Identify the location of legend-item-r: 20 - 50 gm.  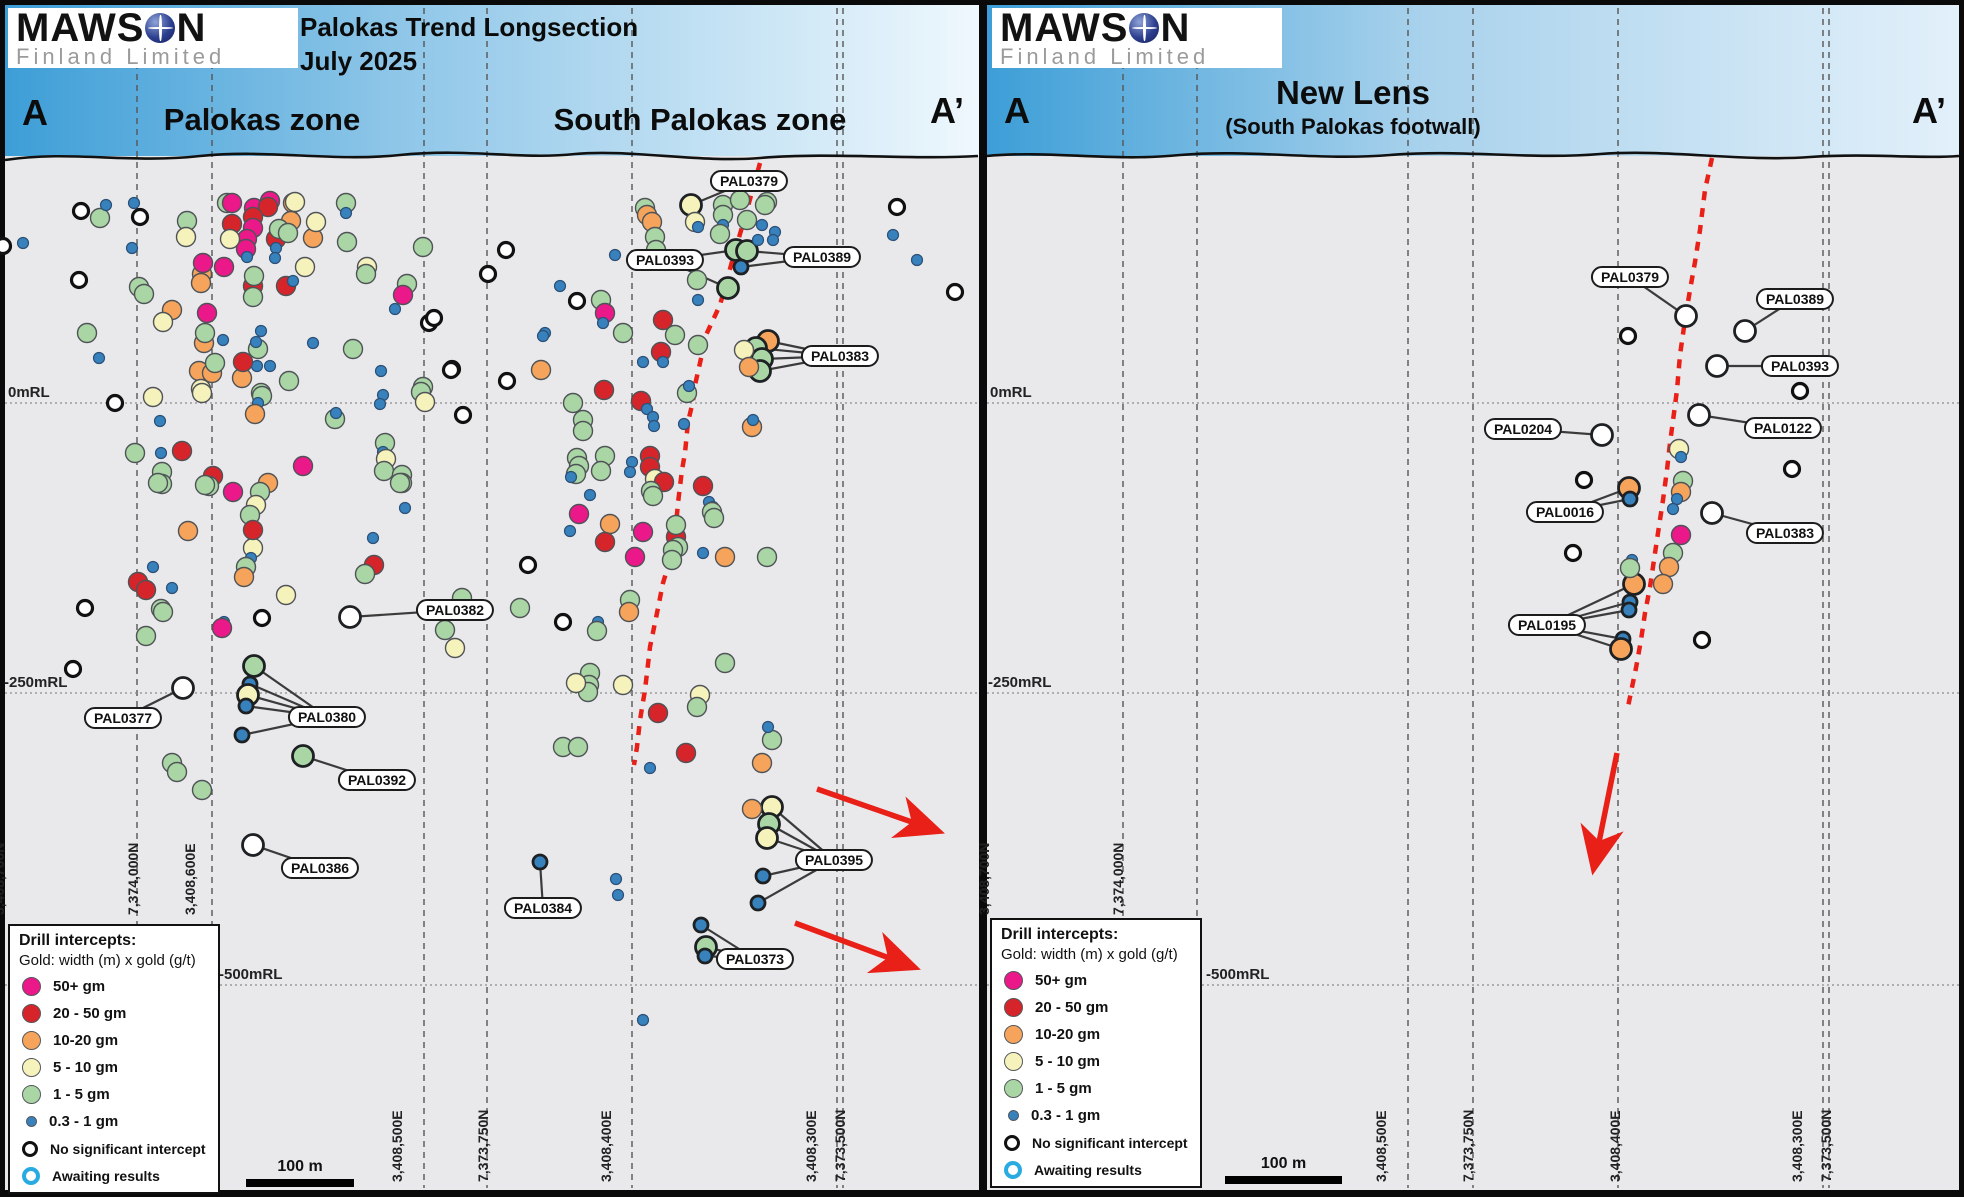
(1102, 1007).